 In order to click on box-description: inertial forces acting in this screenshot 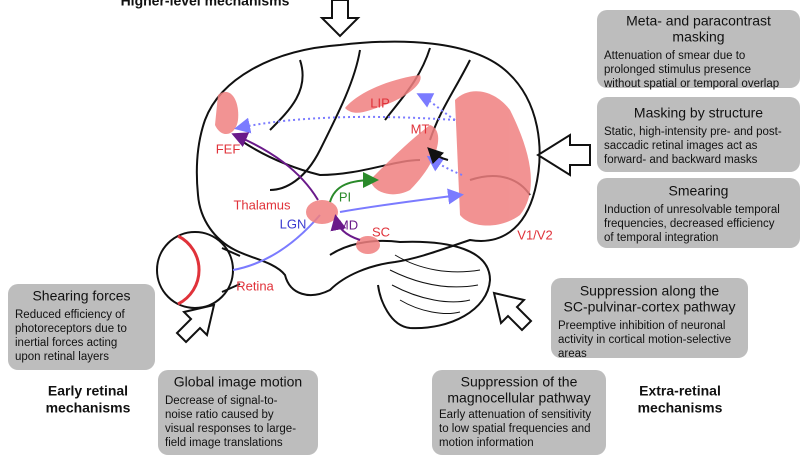, I will do `click(66, 343)`.